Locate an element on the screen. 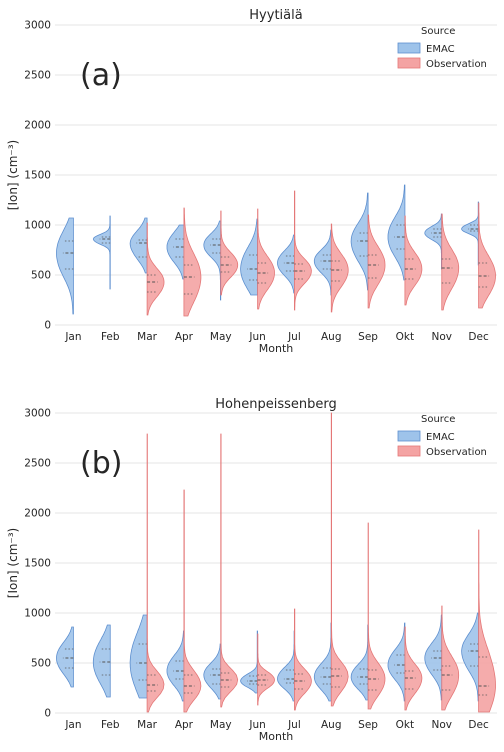 This screenshot has width=504, height=752. chart-title: Hohenpeissenberg is located at coordinates (275, 404).